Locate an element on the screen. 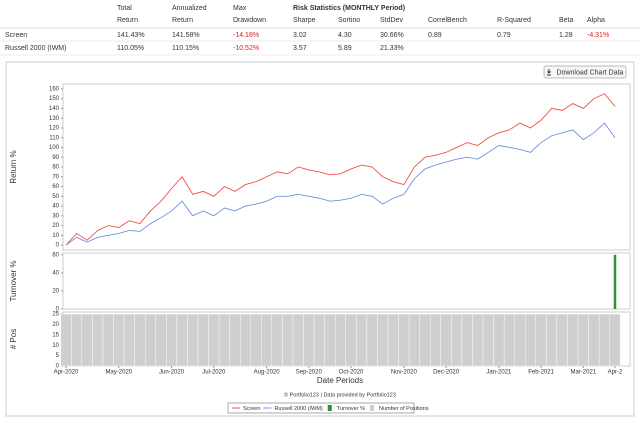 The image size is (640, 423). table-header: Annualized is located at coordinates (189, 8).